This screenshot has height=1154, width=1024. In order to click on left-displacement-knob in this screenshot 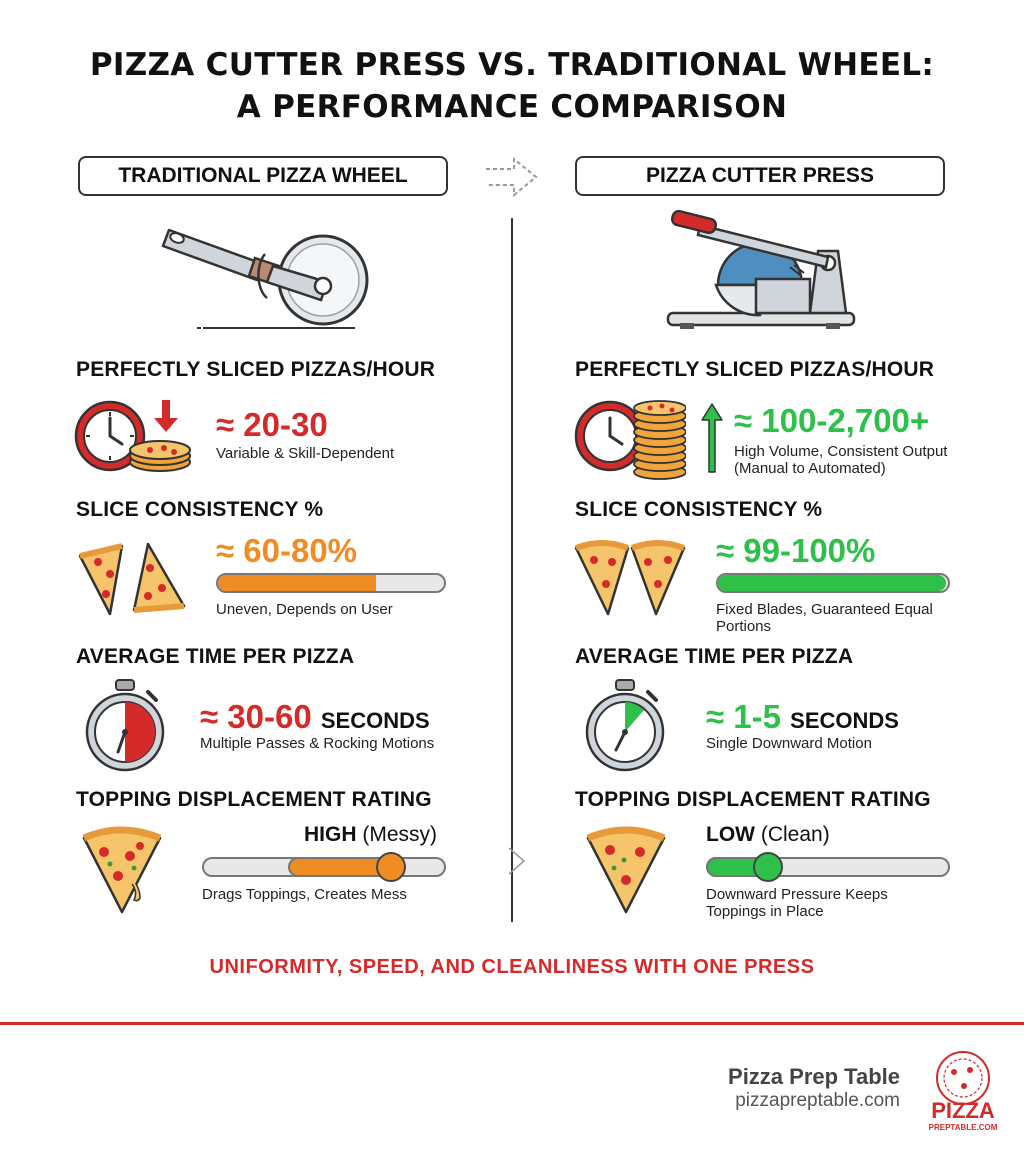, I will do `click(391, 867)`.